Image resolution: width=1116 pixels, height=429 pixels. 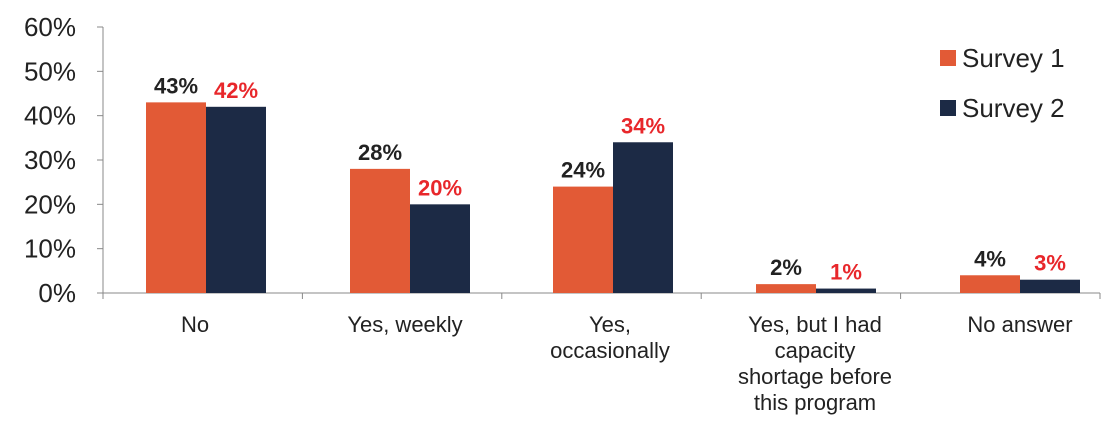 I want to click on y-tick-label: 10%, so click(x=50, y=249).